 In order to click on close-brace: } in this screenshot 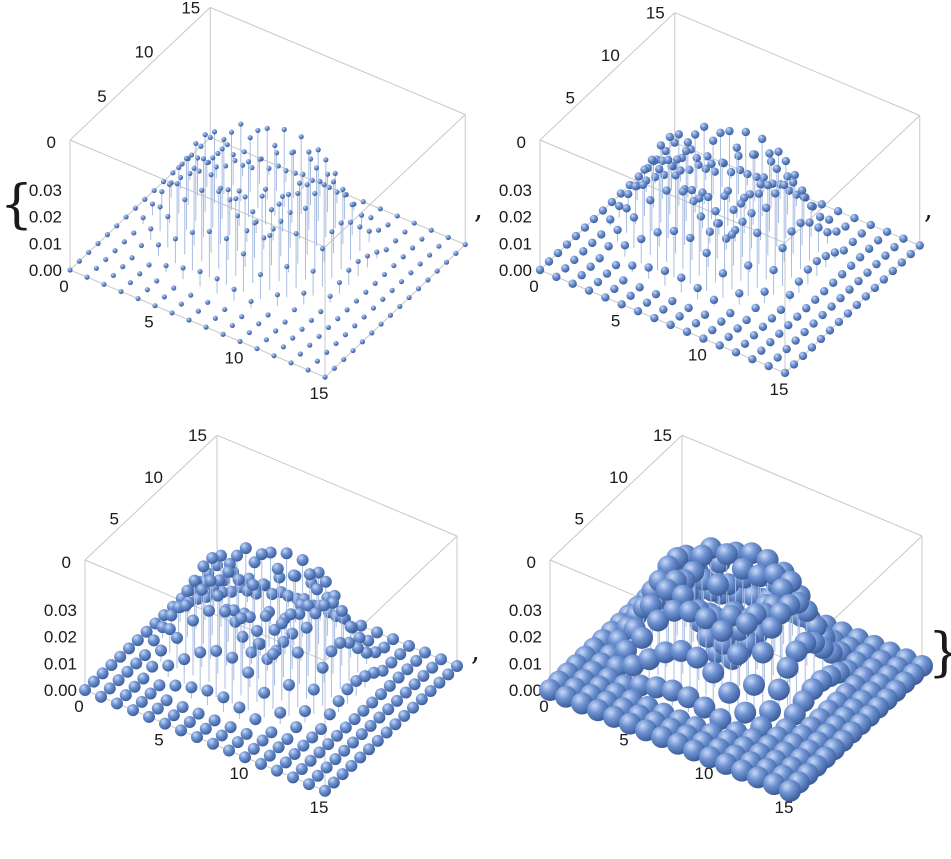, I will do `click(939, 653)`.